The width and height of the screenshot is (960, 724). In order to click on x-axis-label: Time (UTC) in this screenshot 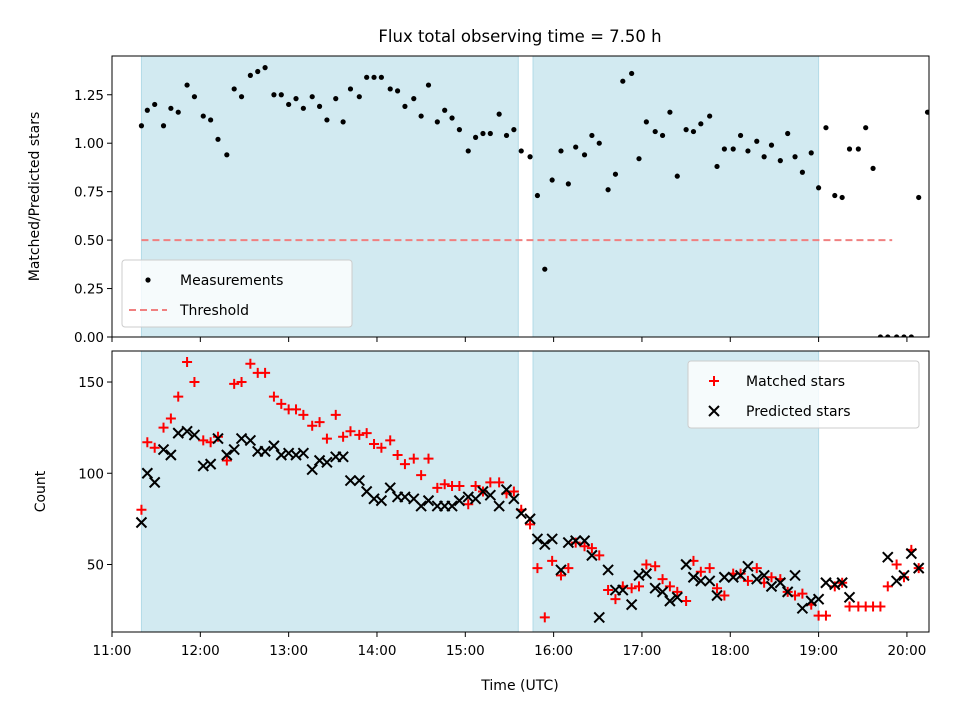, I will do `click(519, 686)`.